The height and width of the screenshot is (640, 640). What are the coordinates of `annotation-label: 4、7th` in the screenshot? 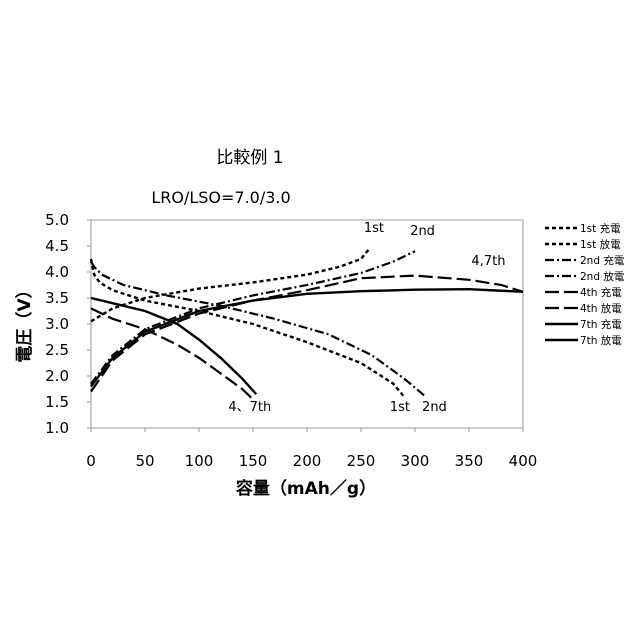 It's located at (249, 407).